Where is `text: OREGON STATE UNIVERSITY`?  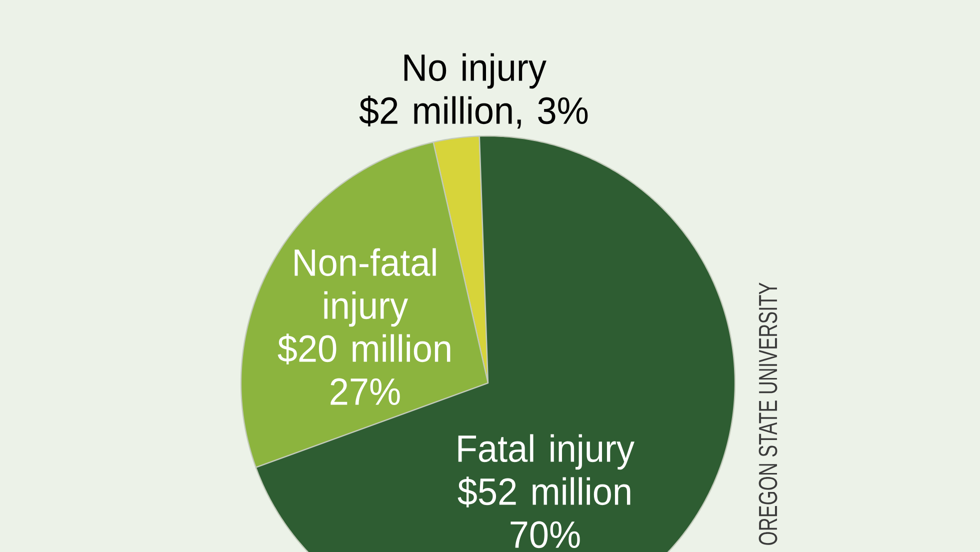
text: OREGON STATE UNIVERSITY is located at coordinates (768, 413).